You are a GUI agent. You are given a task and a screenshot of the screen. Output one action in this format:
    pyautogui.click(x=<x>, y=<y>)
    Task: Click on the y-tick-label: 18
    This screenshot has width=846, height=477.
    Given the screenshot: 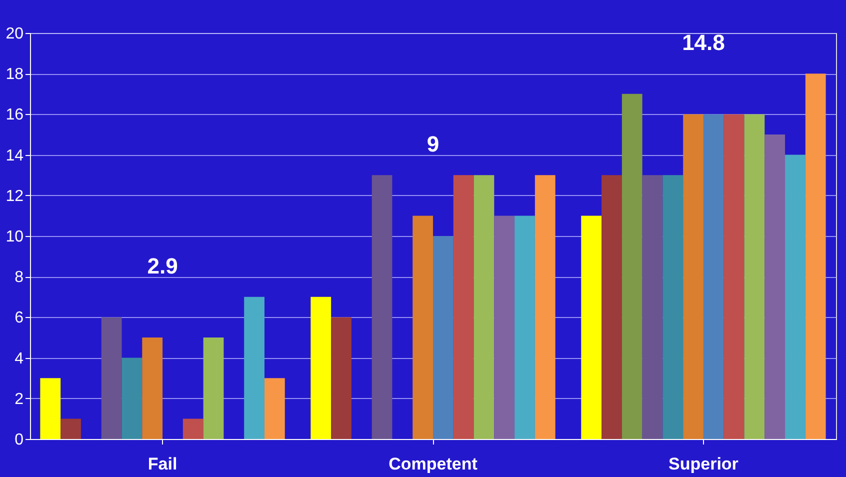 What is the action you would take?
    pyautogui.click(x=15, y=75)
    